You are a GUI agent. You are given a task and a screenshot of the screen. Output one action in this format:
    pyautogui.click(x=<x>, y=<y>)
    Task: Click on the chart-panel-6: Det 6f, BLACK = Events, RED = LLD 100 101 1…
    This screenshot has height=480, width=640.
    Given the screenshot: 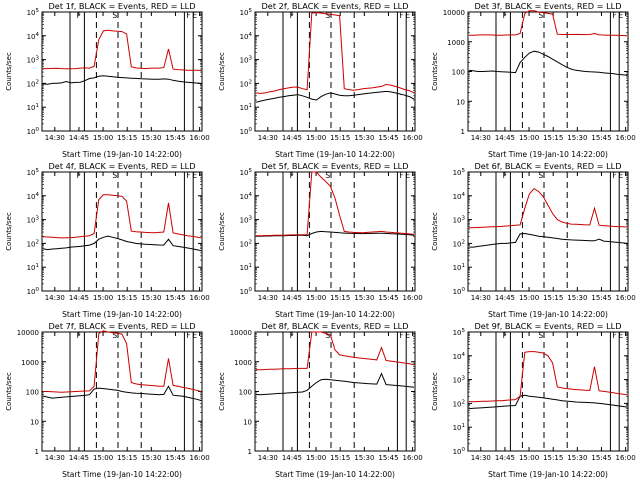 What is the action you would take?
    pyautogui.click(x=533, y=240)
    